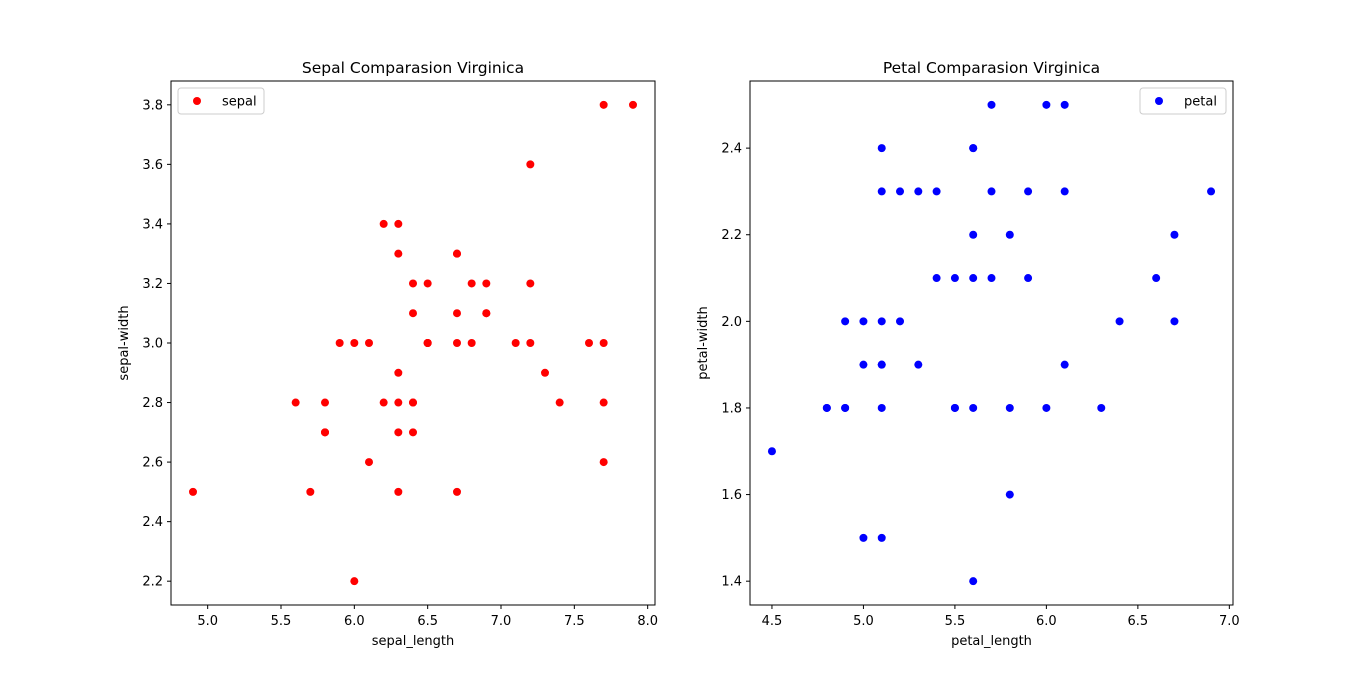 The image size is (1370, 679). I want to click on sepal-x-tick-label: 7.5, so click(574, 621).